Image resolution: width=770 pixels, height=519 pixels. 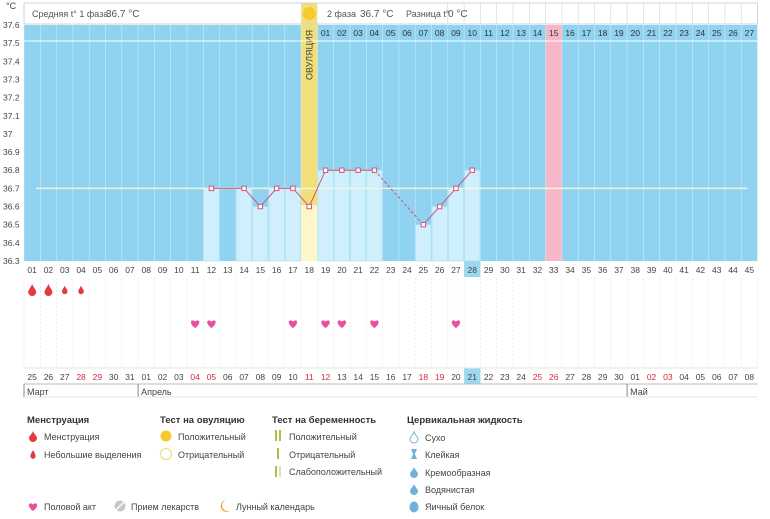 I want to click on legend-pregnancy-weak-icon, so click(x=276, y=471).